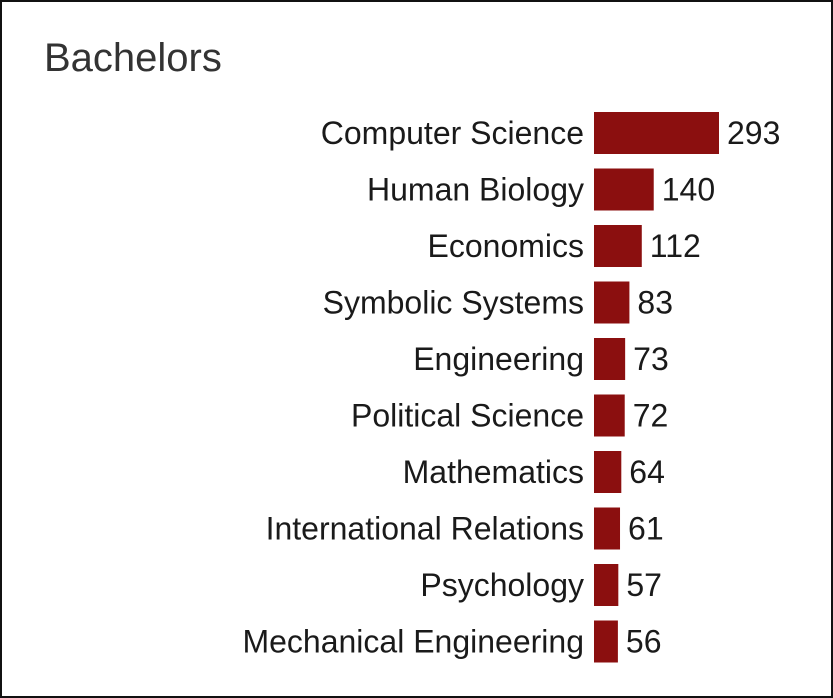 The width and height of the screenshot is (833, 698). What do you see at coordinates (506, 246) in the screenshot?
I see `category-label: Economics` at bounding box center [506, 246].